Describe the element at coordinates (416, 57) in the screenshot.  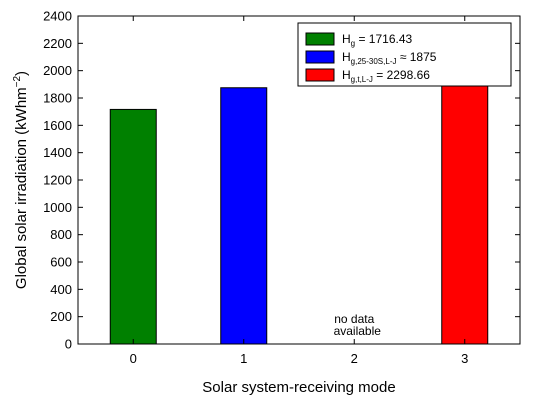
I see `legend-label-value: ≈ 1875` at that location.